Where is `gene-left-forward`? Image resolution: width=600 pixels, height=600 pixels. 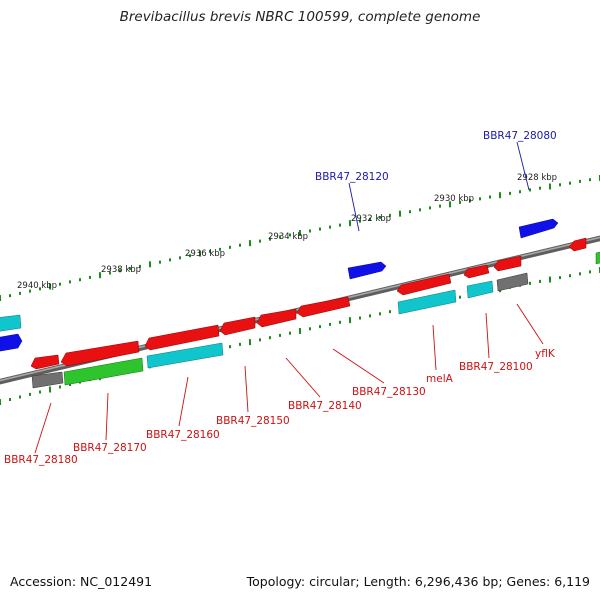
gene-left-forward is located at coordinates (11, 342).